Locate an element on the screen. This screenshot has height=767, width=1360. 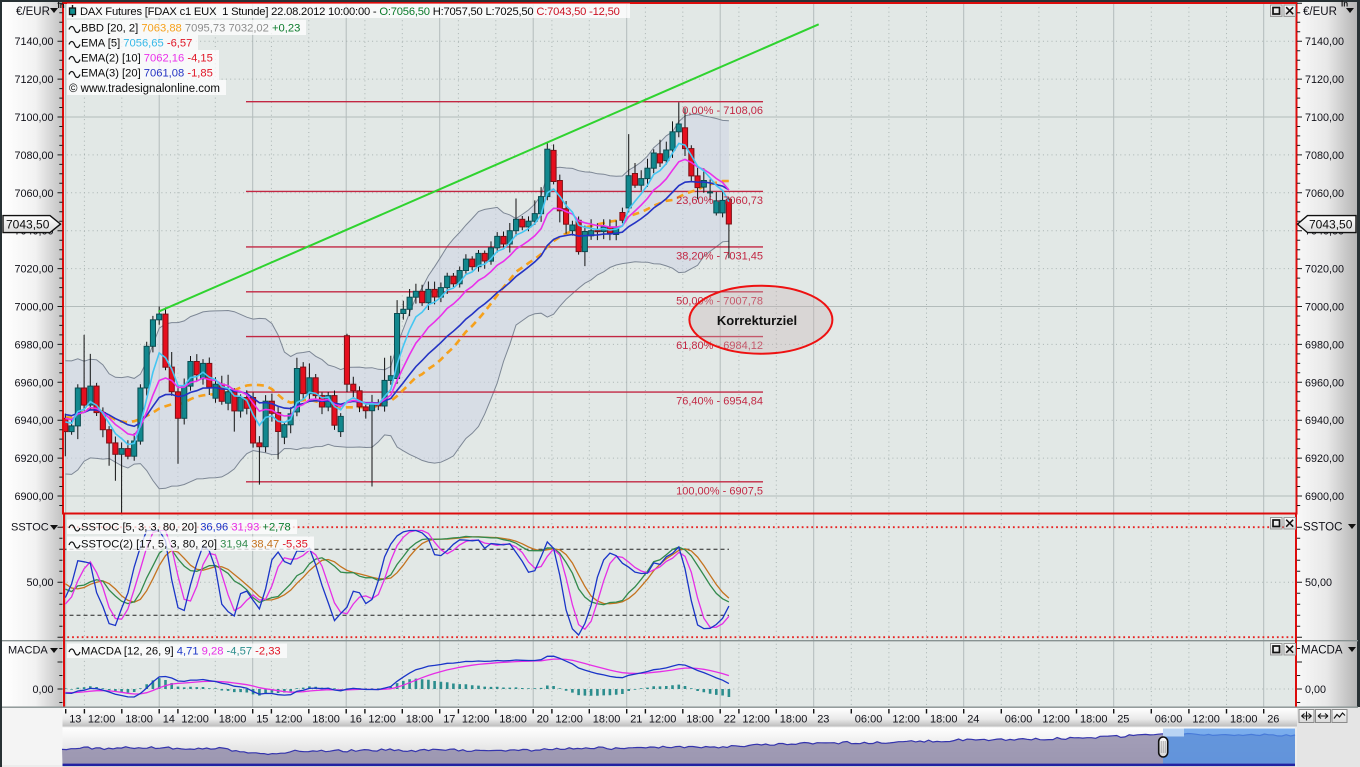
svg-text: © www.tradesignalonline.com is located at coordinates (144, 89).